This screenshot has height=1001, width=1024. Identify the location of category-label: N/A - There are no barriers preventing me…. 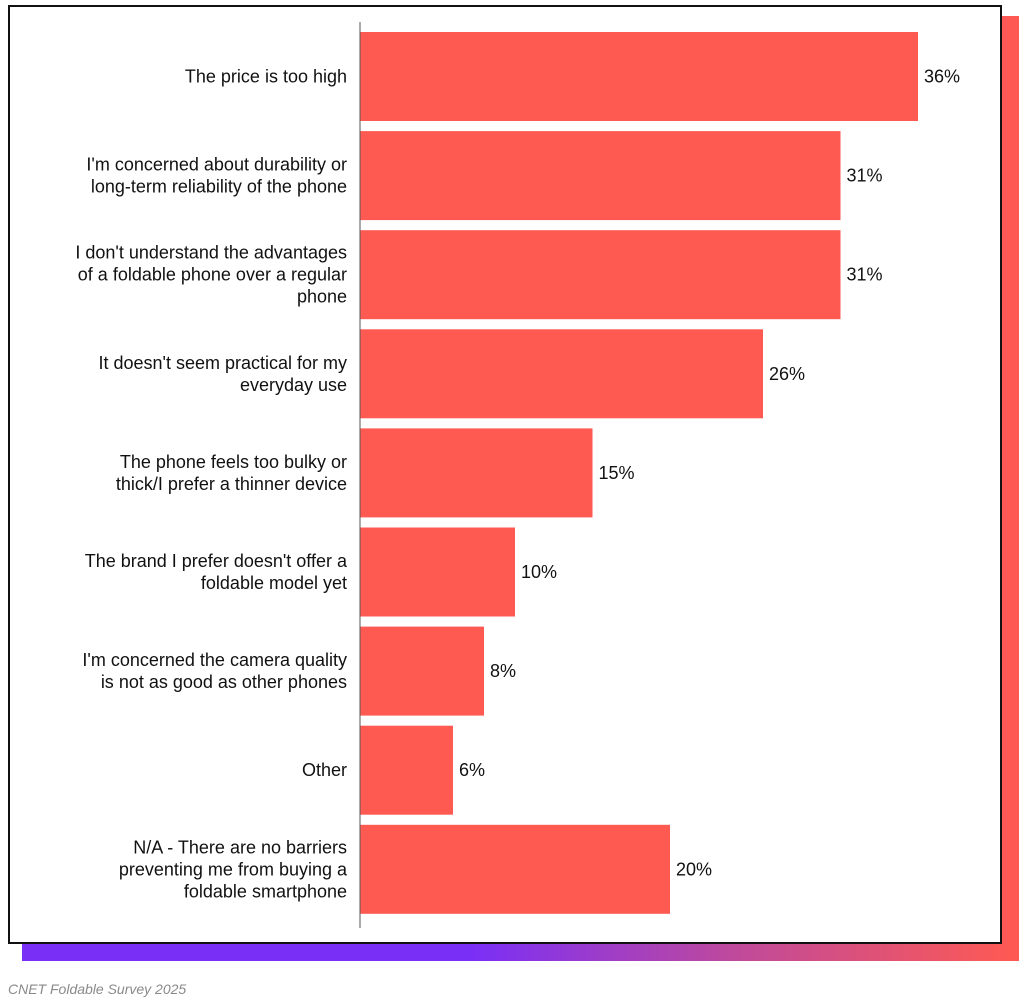
(233, 869).